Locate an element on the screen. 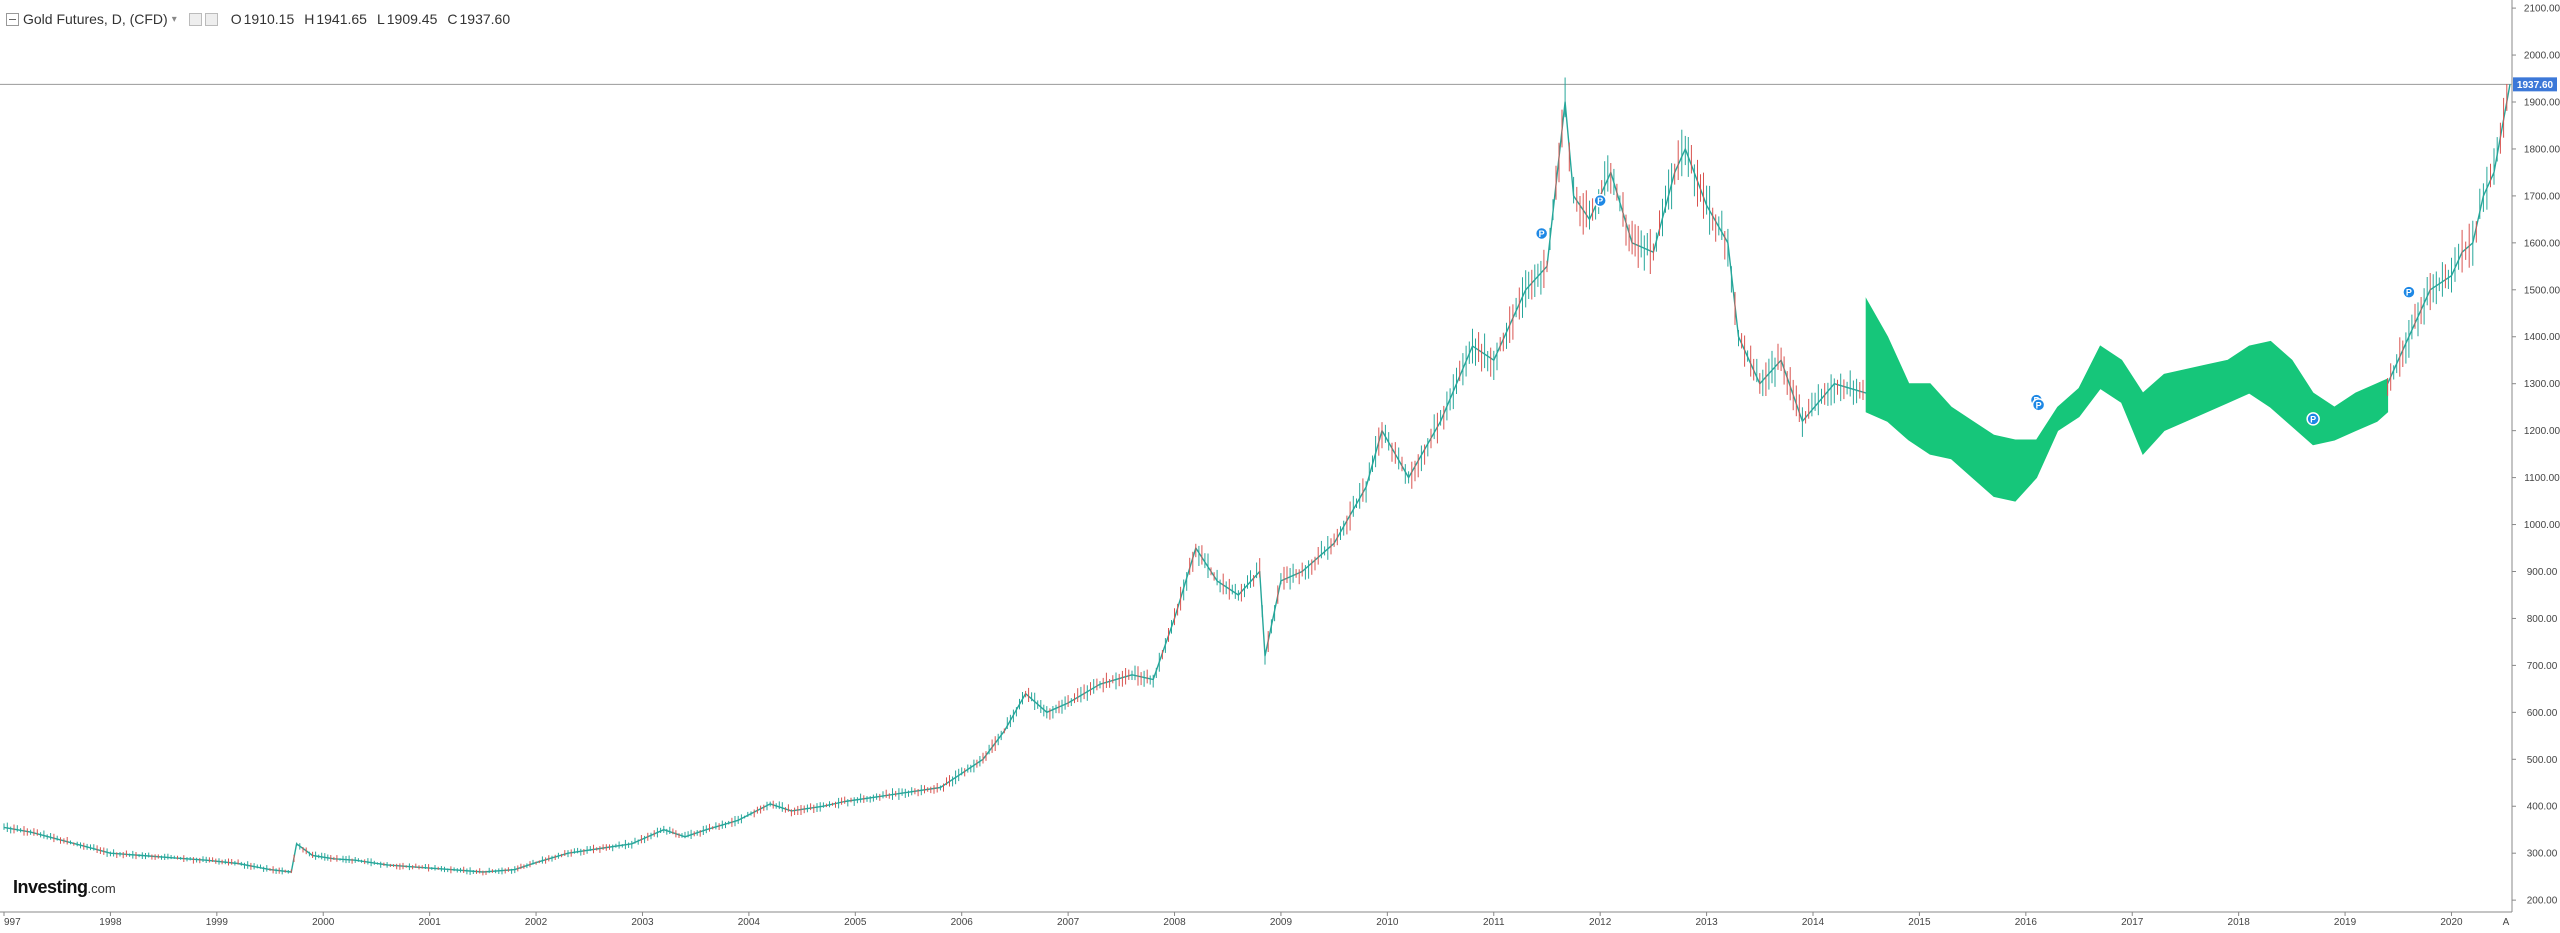 The image size is (2560, 933). legend-open: O 1910.15 is located at coordinates (262, 19).